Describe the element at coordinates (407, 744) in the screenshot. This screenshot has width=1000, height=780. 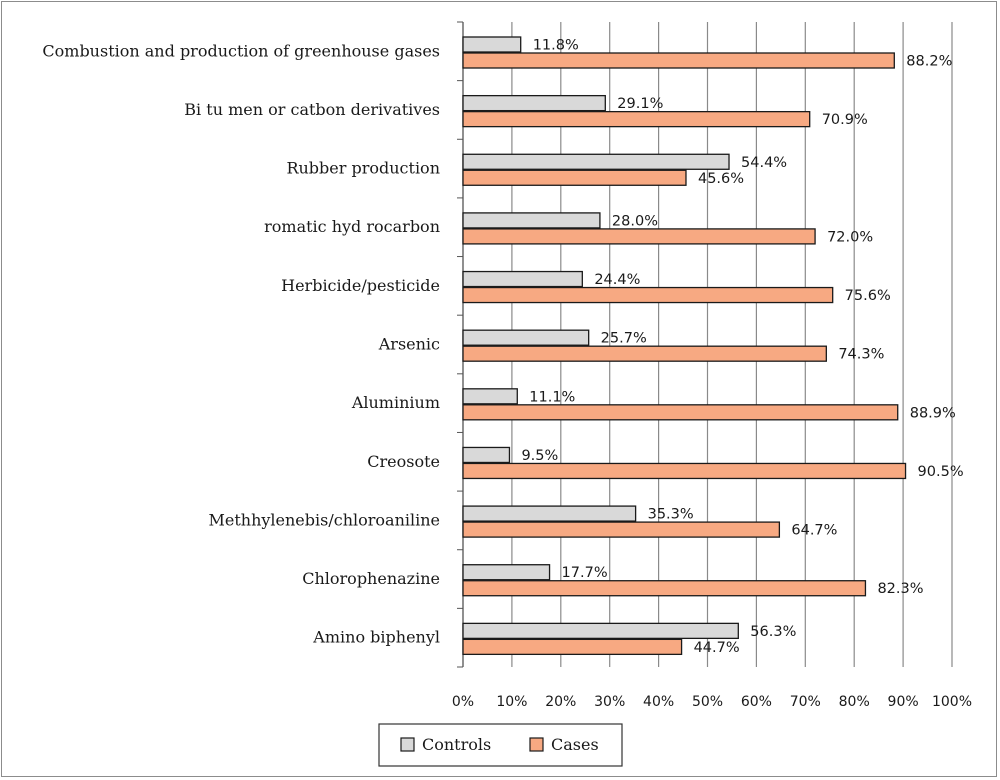
I see `legend-swatch-controls` at that location.